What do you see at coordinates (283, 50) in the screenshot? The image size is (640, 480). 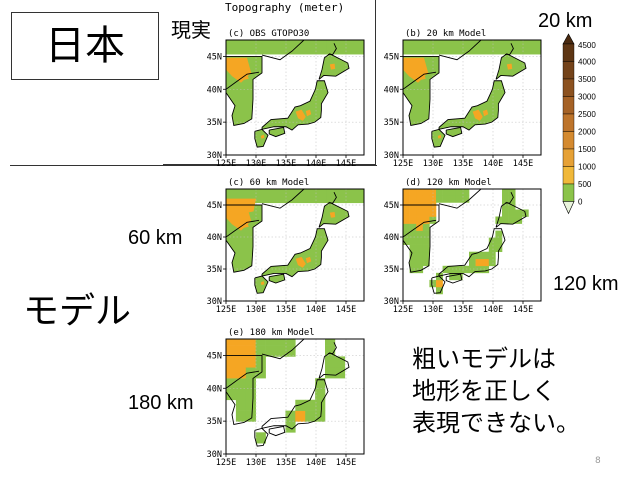 I see `coastline-mainland` at bounding box center [283, 50].